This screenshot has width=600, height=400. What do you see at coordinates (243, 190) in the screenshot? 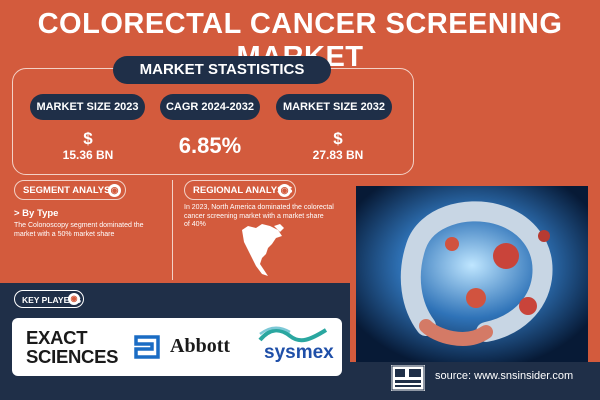
I see `regional-analysis-title: REGIONAL ANALYSIS` at bounding box center [243, 190].